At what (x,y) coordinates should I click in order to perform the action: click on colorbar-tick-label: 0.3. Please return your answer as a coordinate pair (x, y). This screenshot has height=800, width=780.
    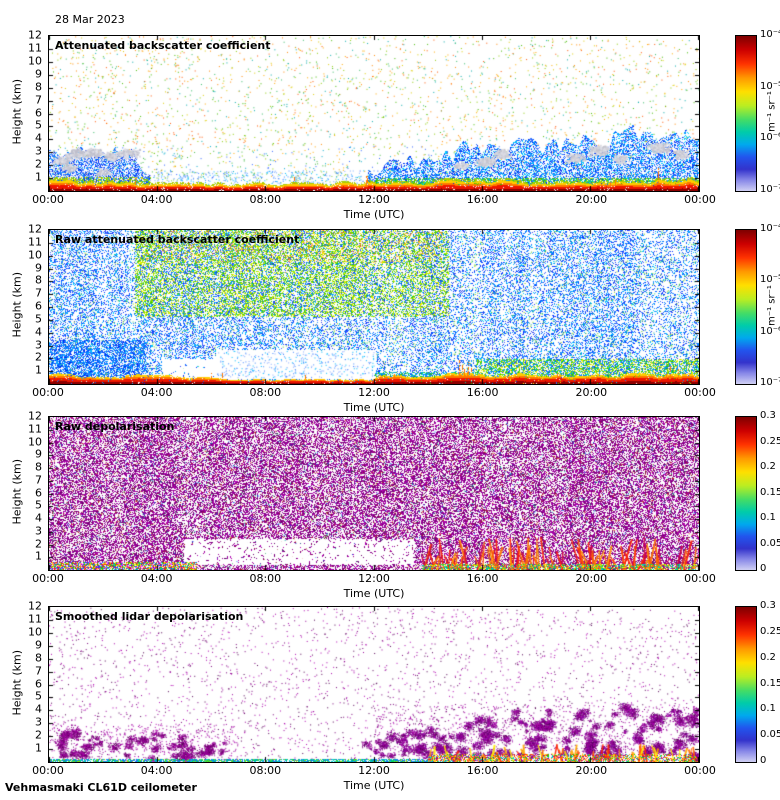
    Looking at the image, I should click on (768, 415).